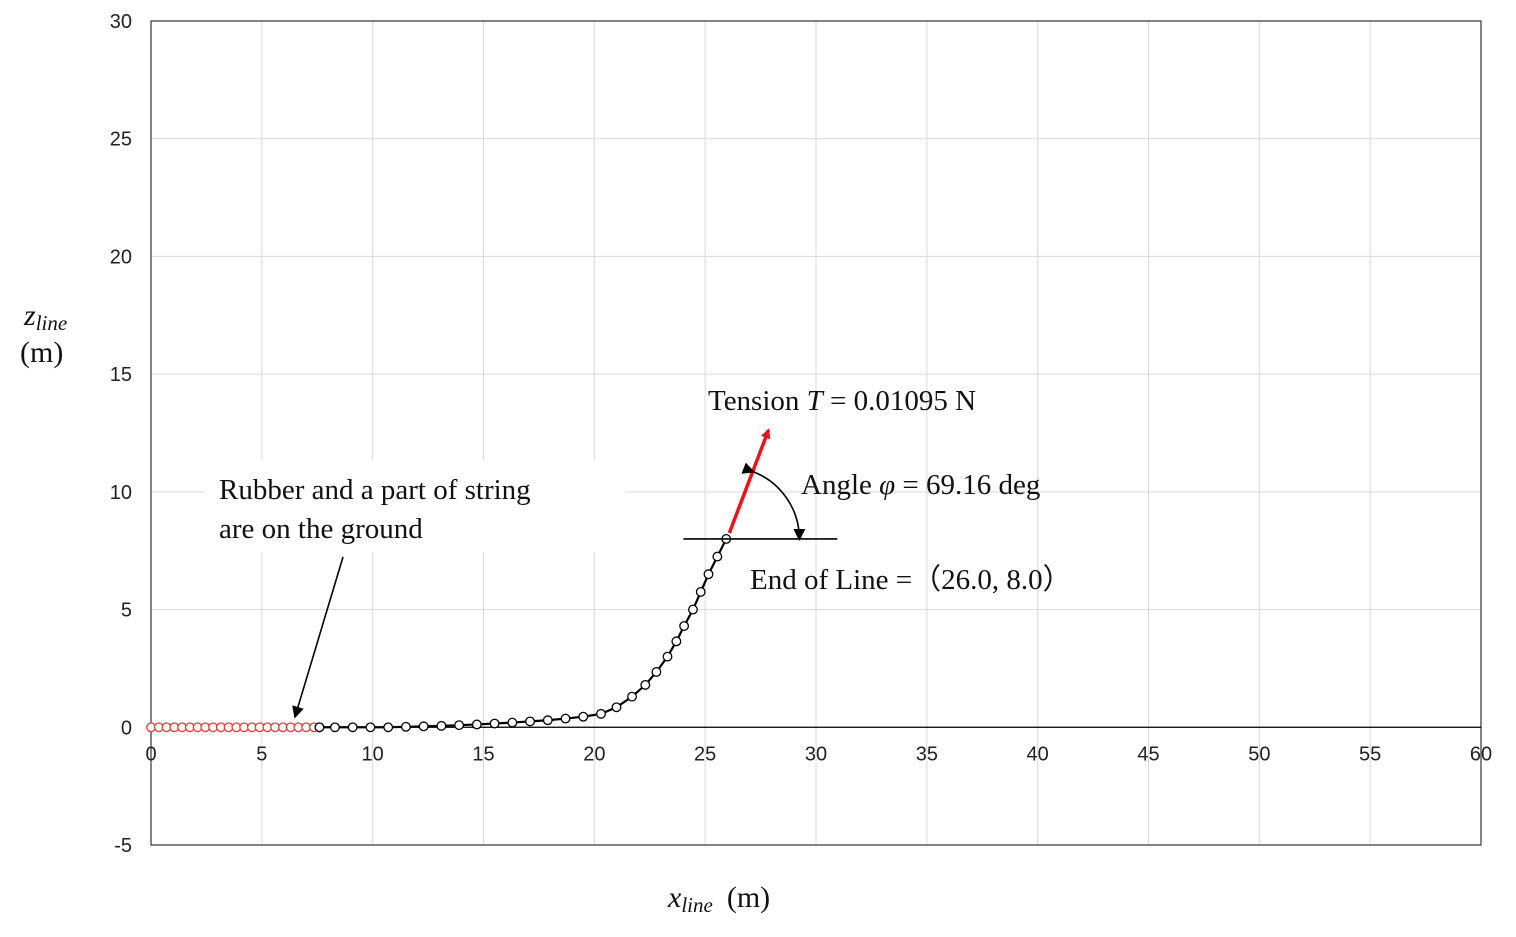 The width and height of the screenshot is (1516, 937). I want to click on x-tick-label: 20, so click(594, 754).